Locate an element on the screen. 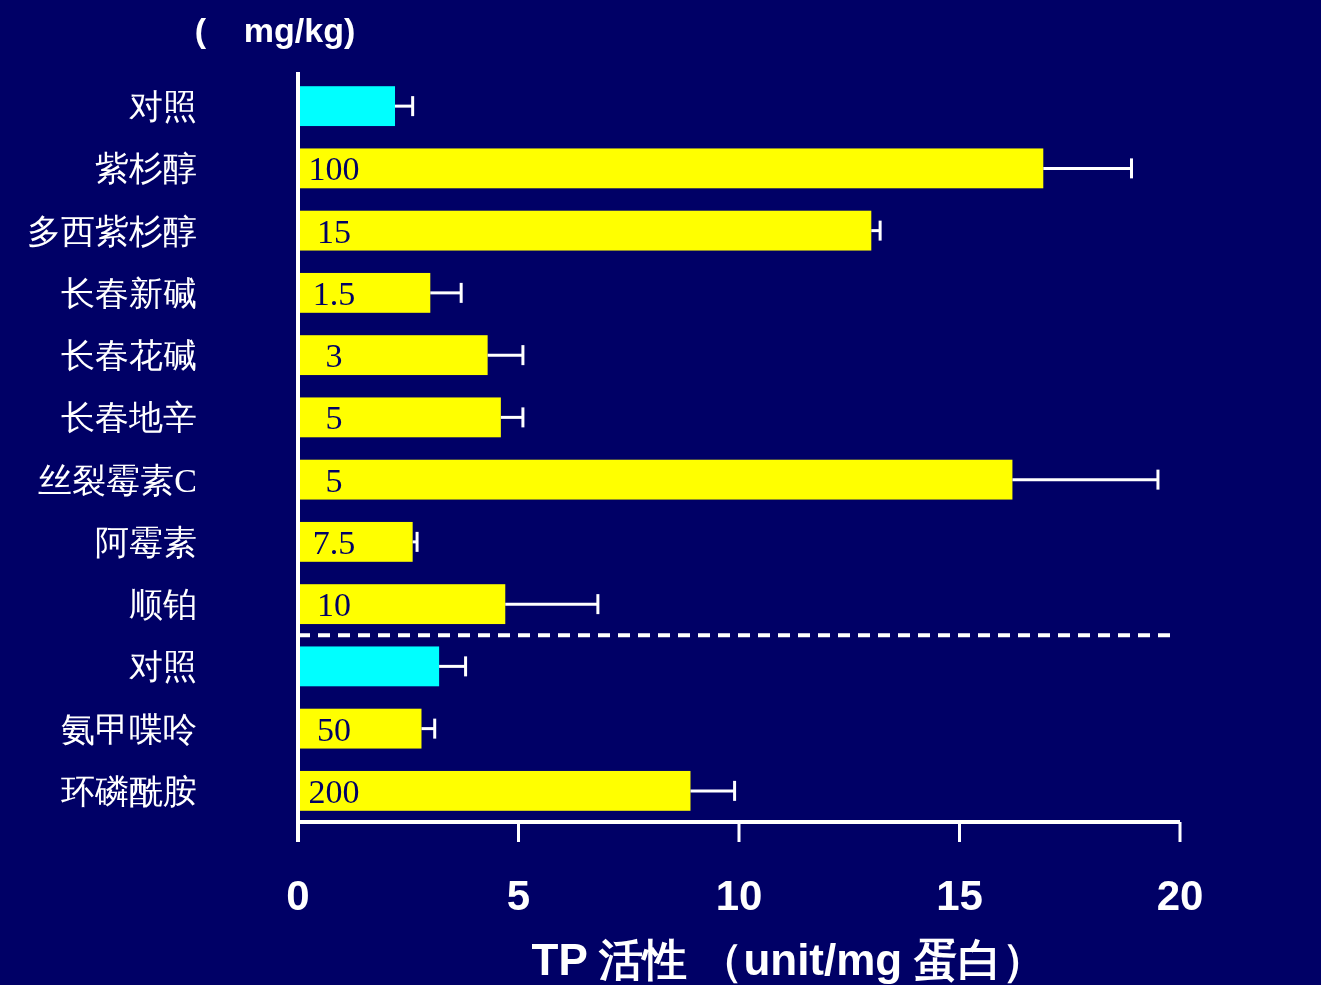 The width and height of the screenshot is (1321, 985). y-tick-label: 丝裂霉素C is located at coordinates (117, 480).